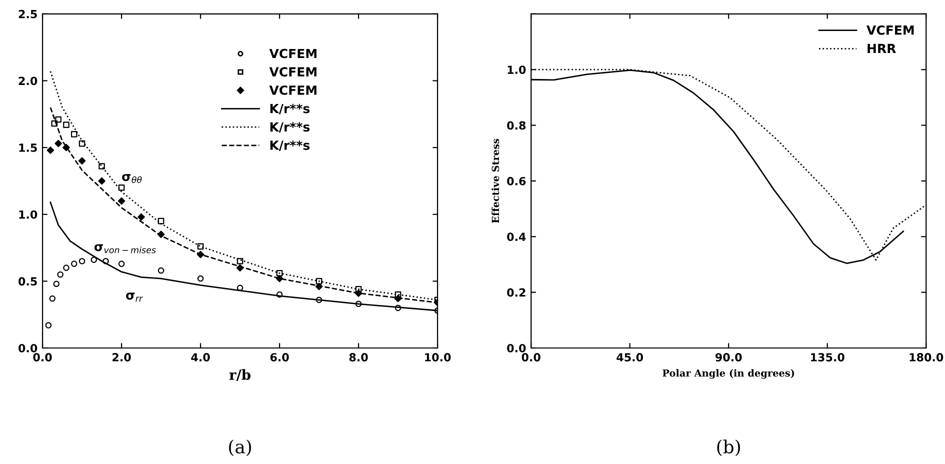  Describe the element at coordinates (728, 357) in the screenshot. I see `x-tick-label: 90.0` at that location.